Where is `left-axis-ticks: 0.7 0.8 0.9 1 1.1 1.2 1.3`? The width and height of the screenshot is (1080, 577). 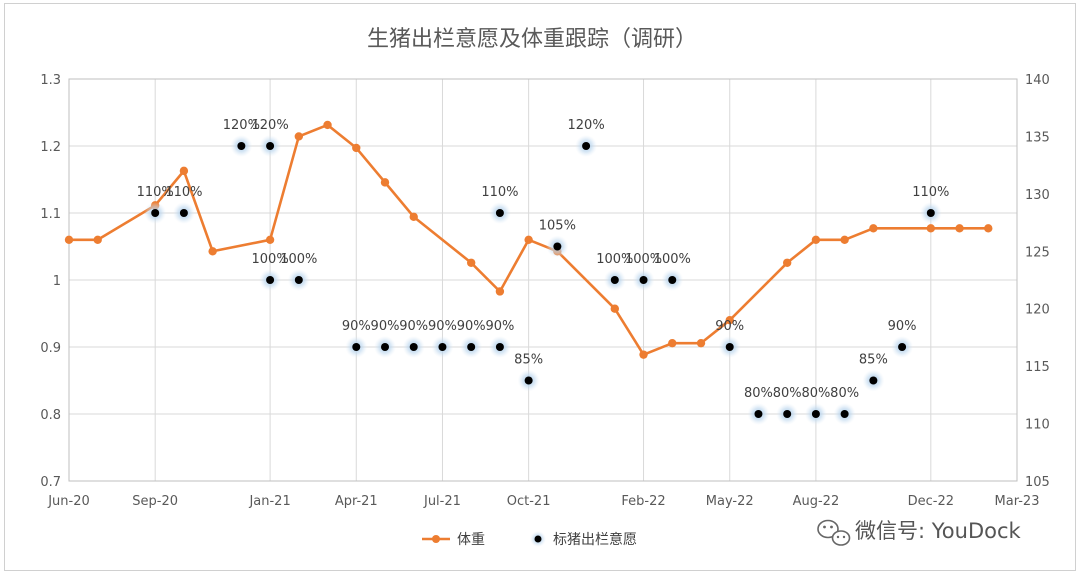 left-axis-ticks: 0.7 0.8 0.9 1 1.1 1.2 1.3 is located at coordinates (50, 281).